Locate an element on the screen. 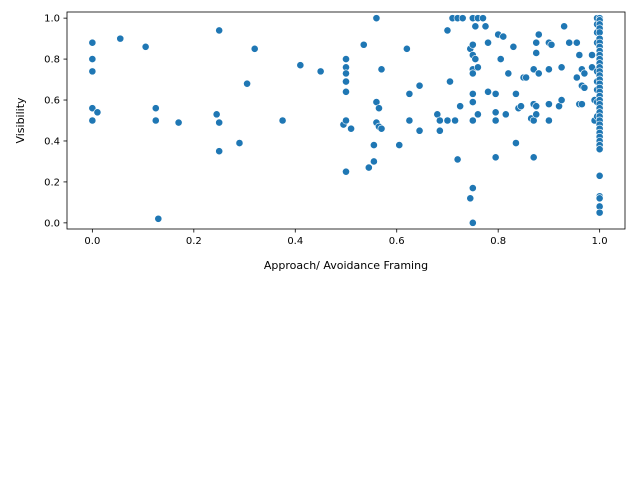 The height and width of the screenshot is (480, 640). y-tick-label: 0.2 is located at coordinates (52, 182).